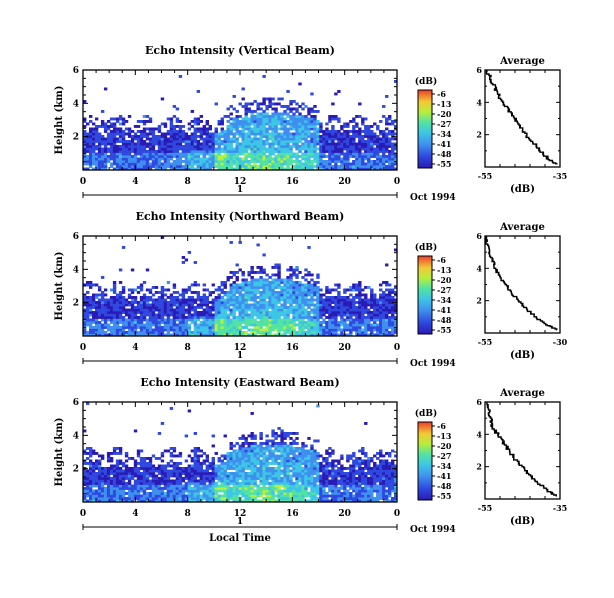 This screenshot has height=598, width=614. What do you see at coordinates (444, 124) in the screenshot?
I see `colorbar-tick-label: -27` at bounding box center [444, 124].